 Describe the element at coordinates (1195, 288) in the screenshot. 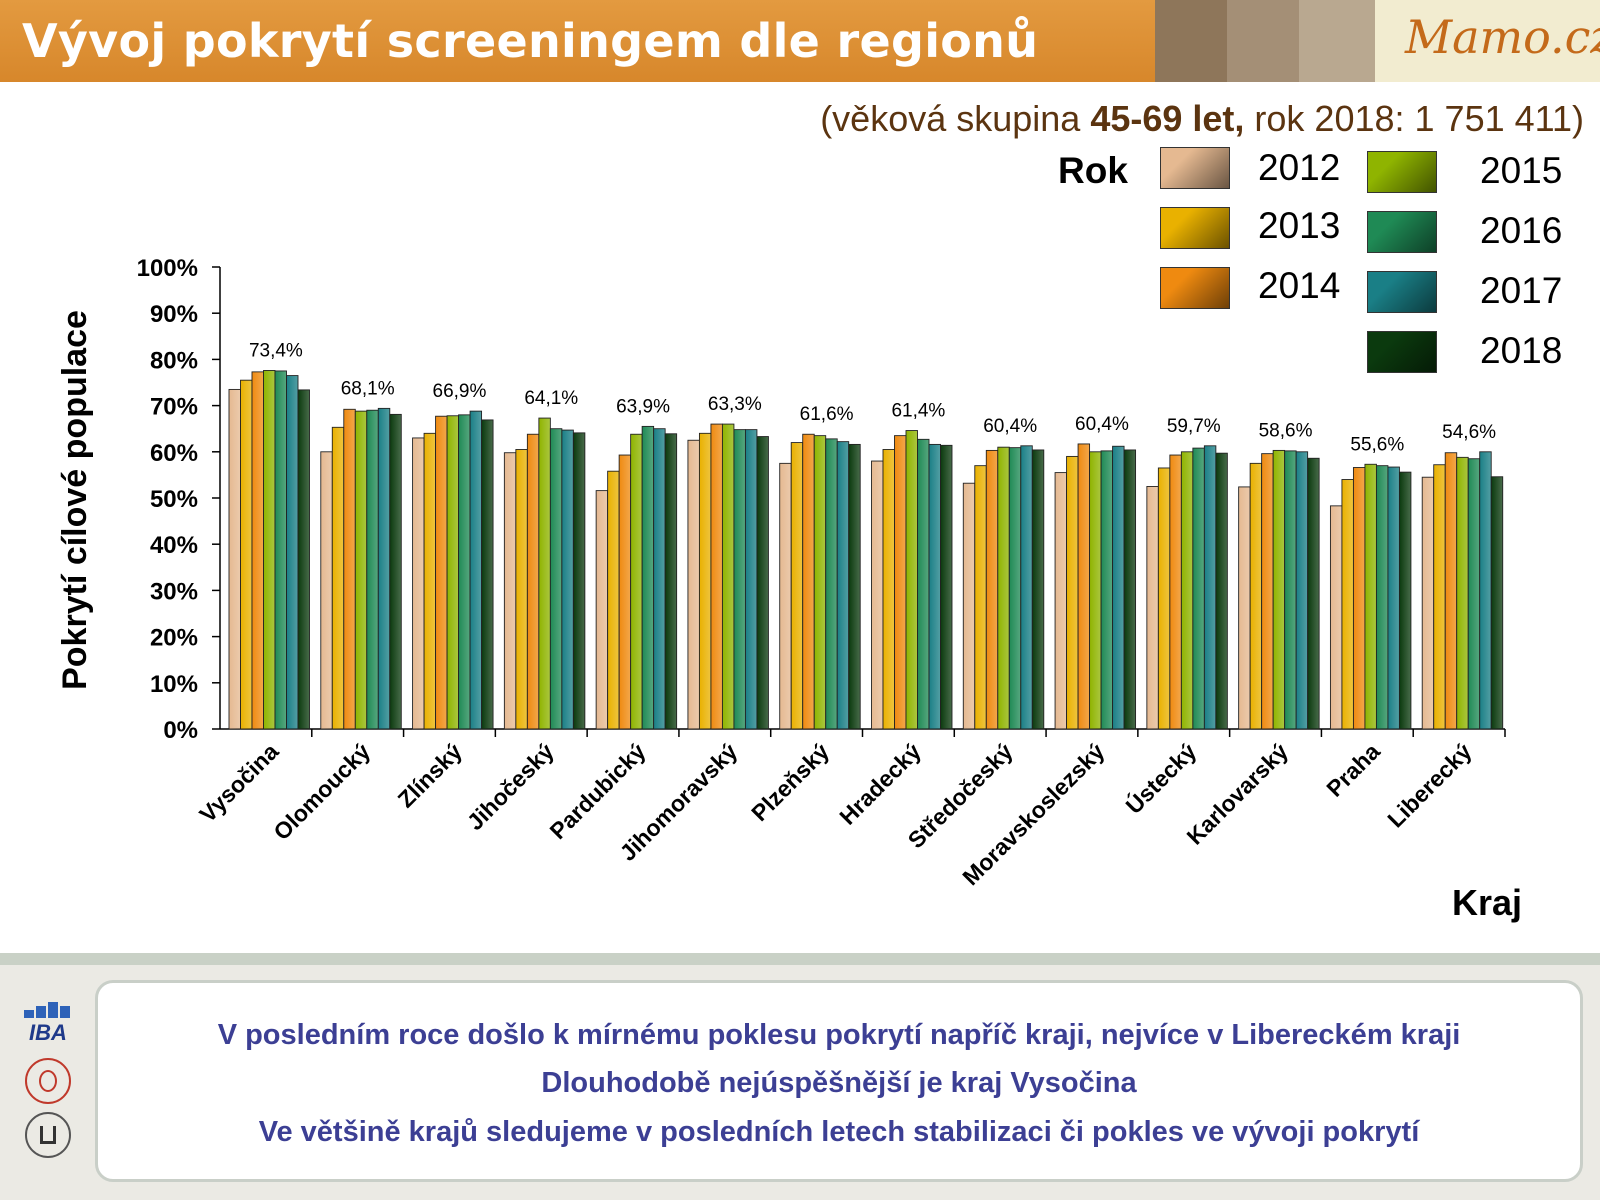

I see `legend-swatch-2014` at that location.